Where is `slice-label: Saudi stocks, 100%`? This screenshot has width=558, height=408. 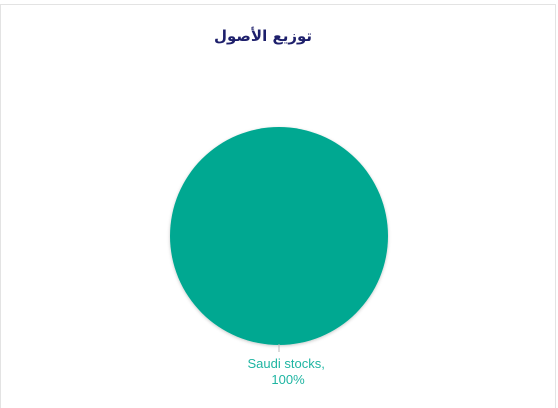 slice-label: Saudi stocks, 100% is located at coordinates (288, 371).